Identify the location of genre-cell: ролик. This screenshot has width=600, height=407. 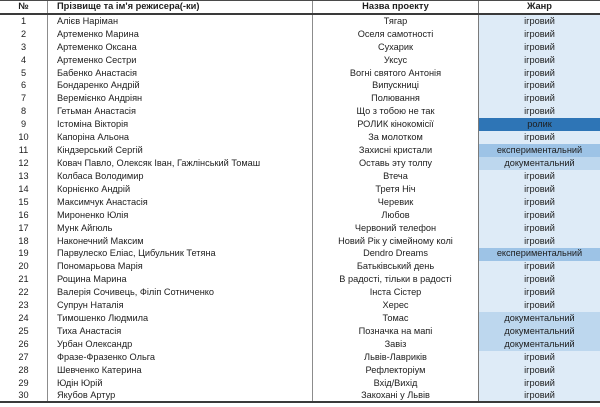
(539, 125).